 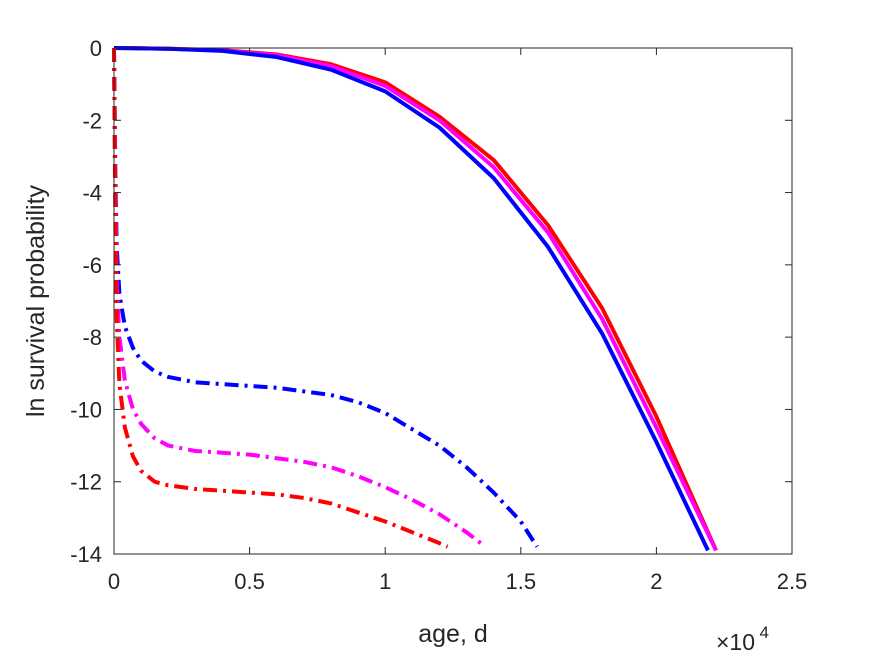 What do you see at coordinates (92, 265) in the screenshot?
I see `y-tick-label: -6` at bounding box center [92, 265].